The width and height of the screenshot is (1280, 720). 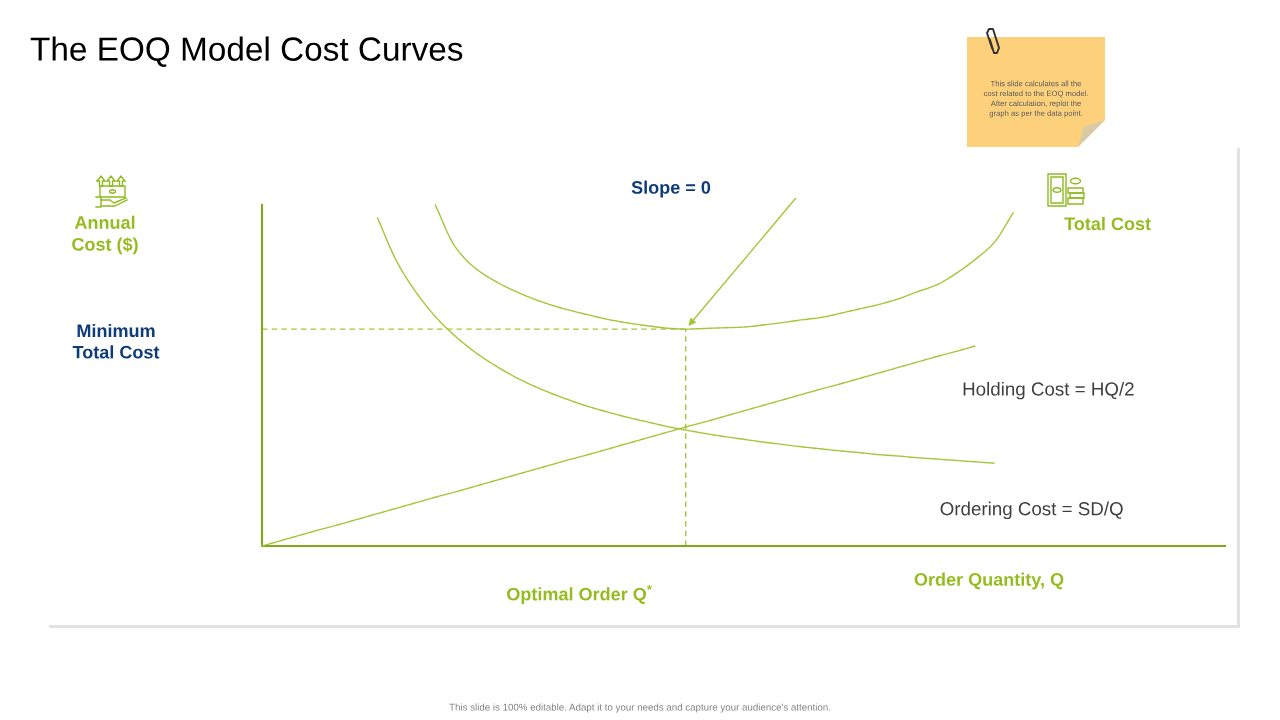 I want to click on text: Ordering Cost = SD/Q, so click(x=1031, y=510).